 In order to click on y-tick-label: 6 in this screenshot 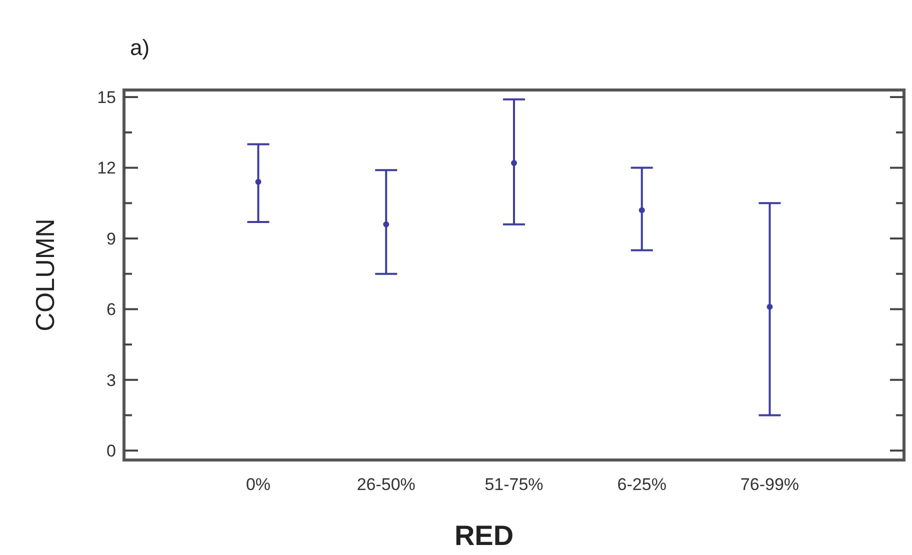, I will do `click(111, 310)`.